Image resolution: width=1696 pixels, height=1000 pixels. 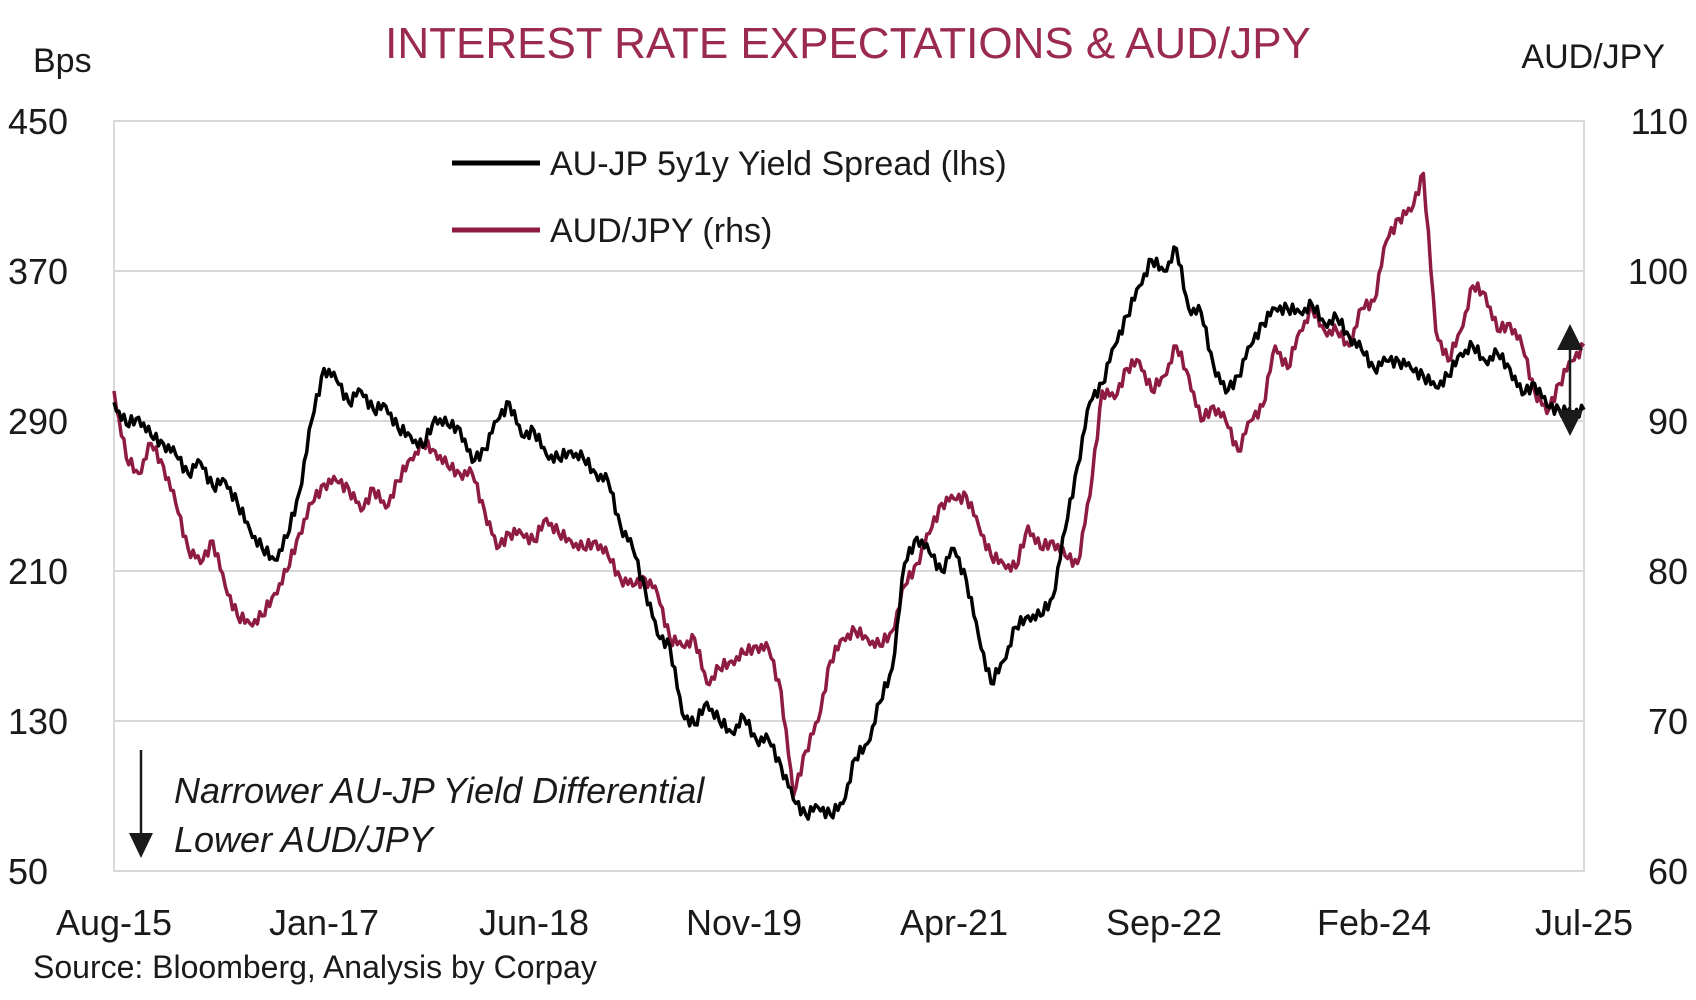 What do you see at coordinates (38, 721) in the screenshot?
I see `left-tick-label: 130` at bounding box center [38, 721].